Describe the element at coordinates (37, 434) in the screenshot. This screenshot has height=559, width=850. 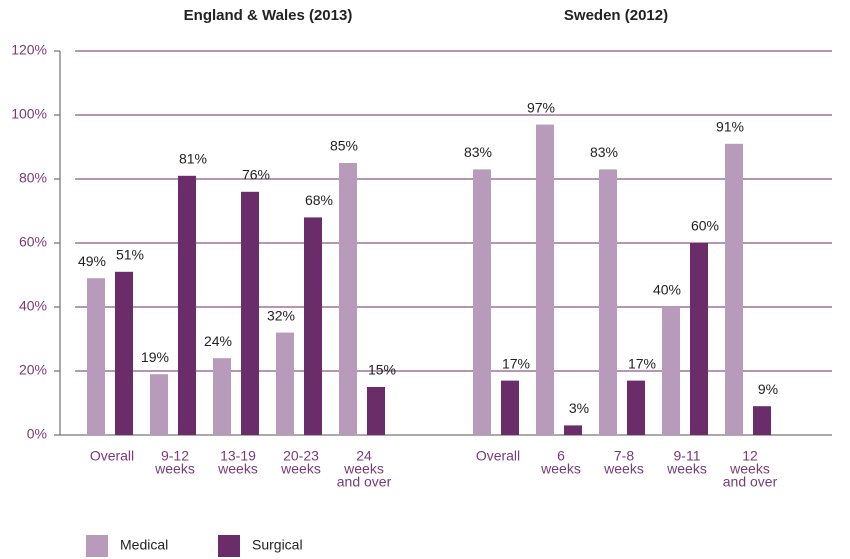
I see `y-tick-label: 0%` at that location.